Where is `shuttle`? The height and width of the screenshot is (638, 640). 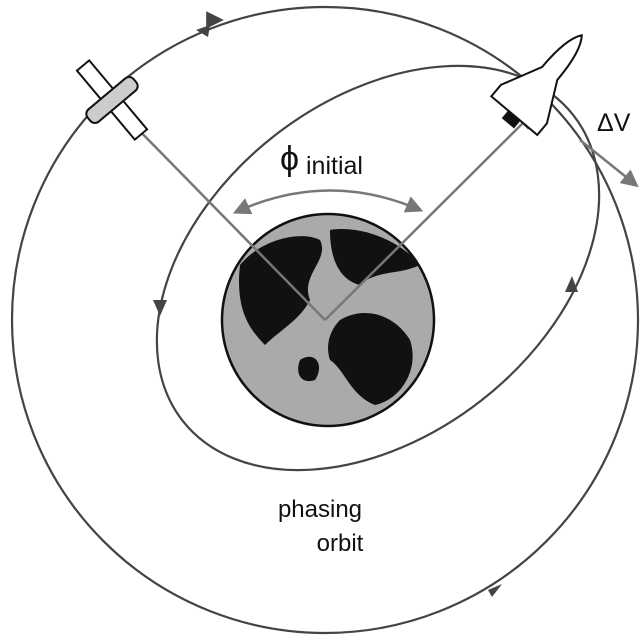 shuttle is located at coordinates (536, 85).